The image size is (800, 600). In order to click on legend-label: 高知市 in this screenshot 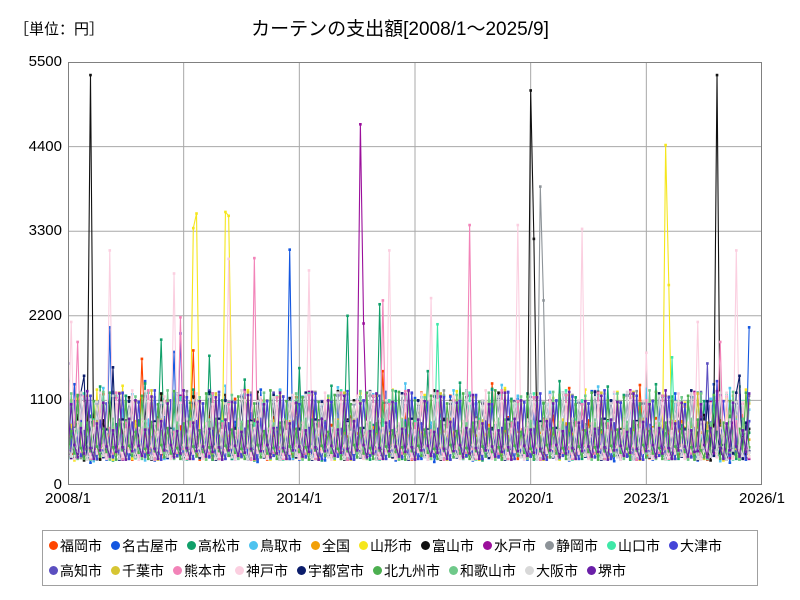, I will do `click(81, 570)`.